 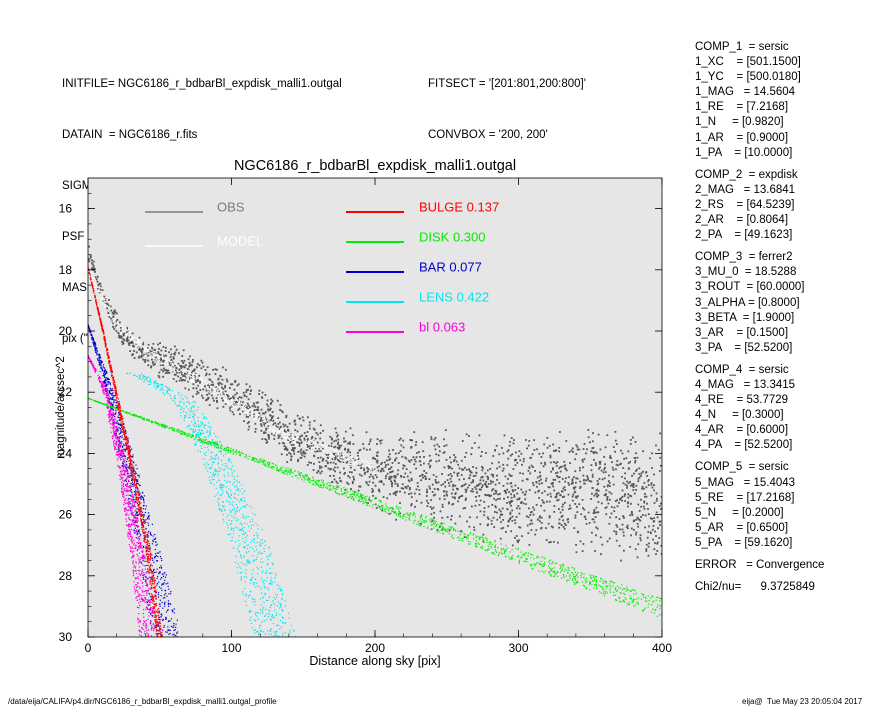 What do you see at coordinates (103, 339) in the screenshot?
I see `header-line: pix (") = 0.3960` at bounding box center [103, 339].